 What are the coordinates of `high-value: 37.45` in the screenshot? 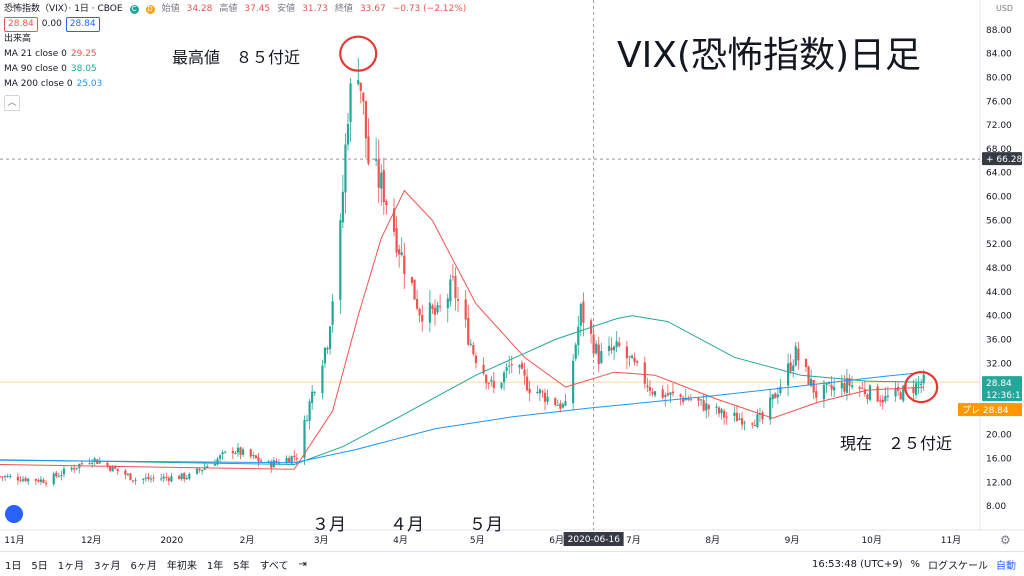 It's located at (257, 9).